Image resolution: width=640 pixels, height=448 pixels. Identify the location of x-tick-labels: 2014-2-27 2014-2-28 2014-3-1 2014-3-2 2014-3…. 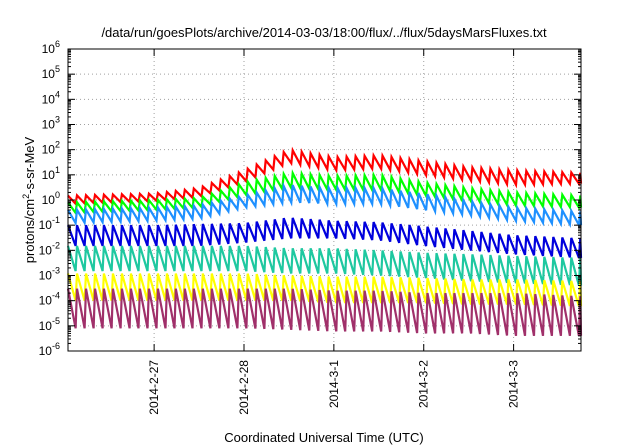
(333, 387).